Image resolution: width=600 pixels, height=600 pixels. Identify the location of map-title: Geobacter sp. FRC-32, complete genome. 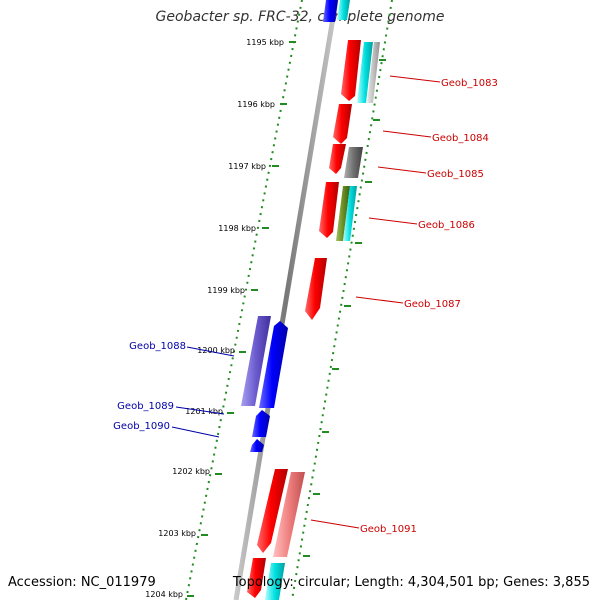
(300, 17).